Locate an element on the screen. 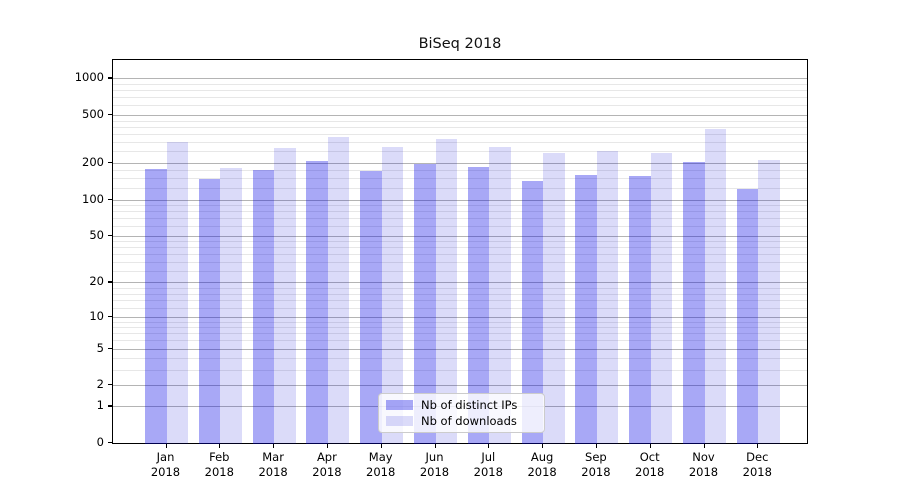 This screenshot has width=900, height=500. legend-item-distinct-ips: Nb of distinct IPs is located at coordinates (461, 405).